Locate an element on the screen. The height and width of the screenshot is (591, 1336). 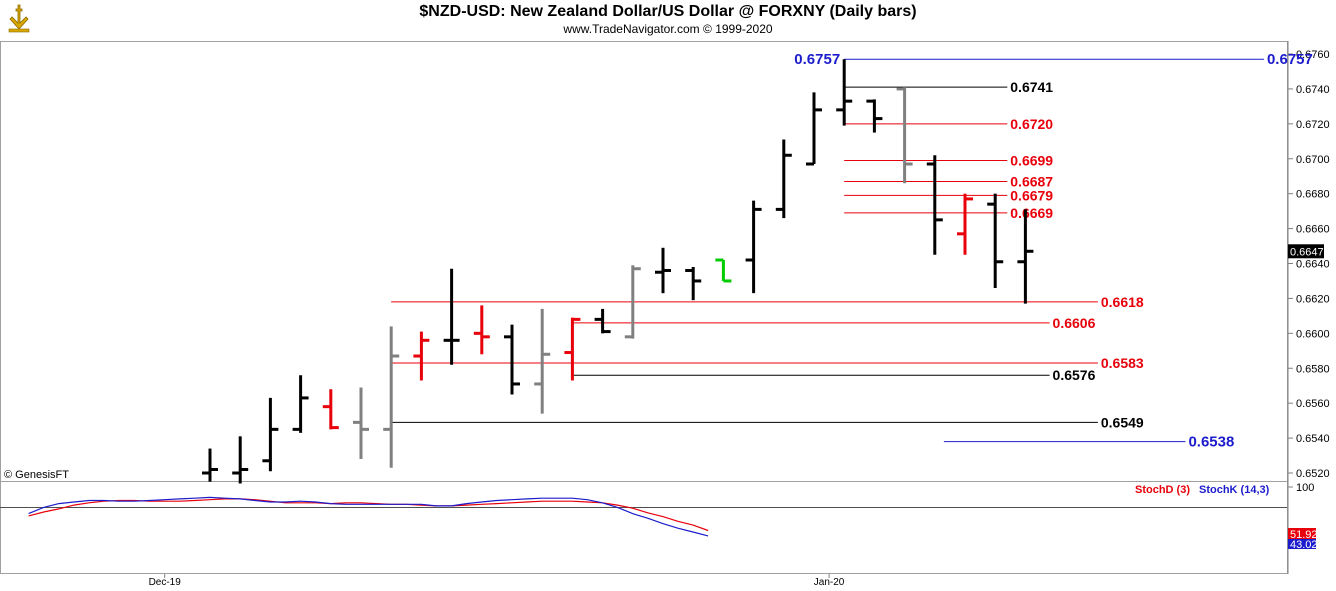
last-price-label: 0.6647 is located at coordinates (1307, 252).